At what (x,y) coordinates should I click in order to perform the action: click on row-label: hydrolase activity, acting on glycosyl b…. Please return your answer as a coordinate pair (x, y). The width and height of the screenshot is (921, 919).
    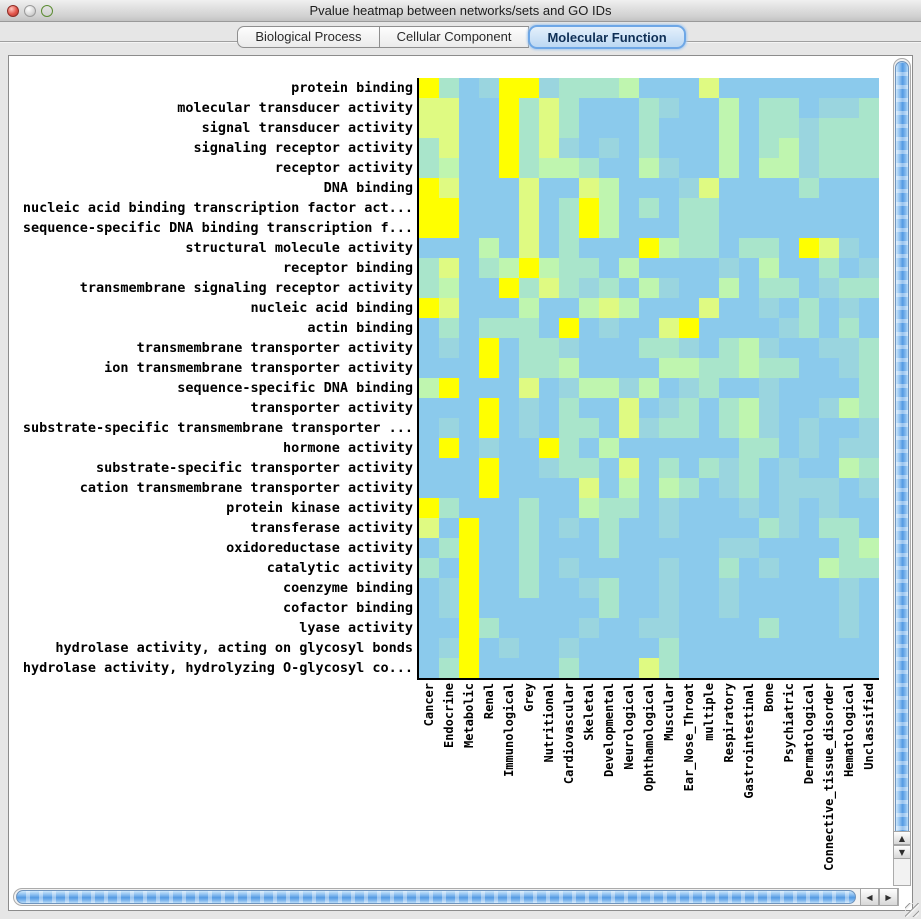
    Looking at the image, I should click on (234, 648).